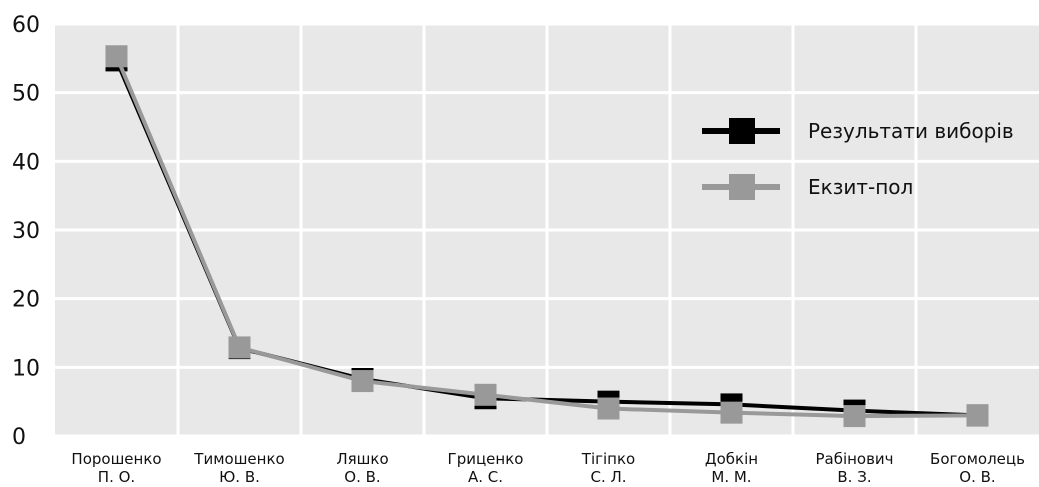 The image size is (1039, 487). I want to click on y-tick-label: 50, so click(26, 94).